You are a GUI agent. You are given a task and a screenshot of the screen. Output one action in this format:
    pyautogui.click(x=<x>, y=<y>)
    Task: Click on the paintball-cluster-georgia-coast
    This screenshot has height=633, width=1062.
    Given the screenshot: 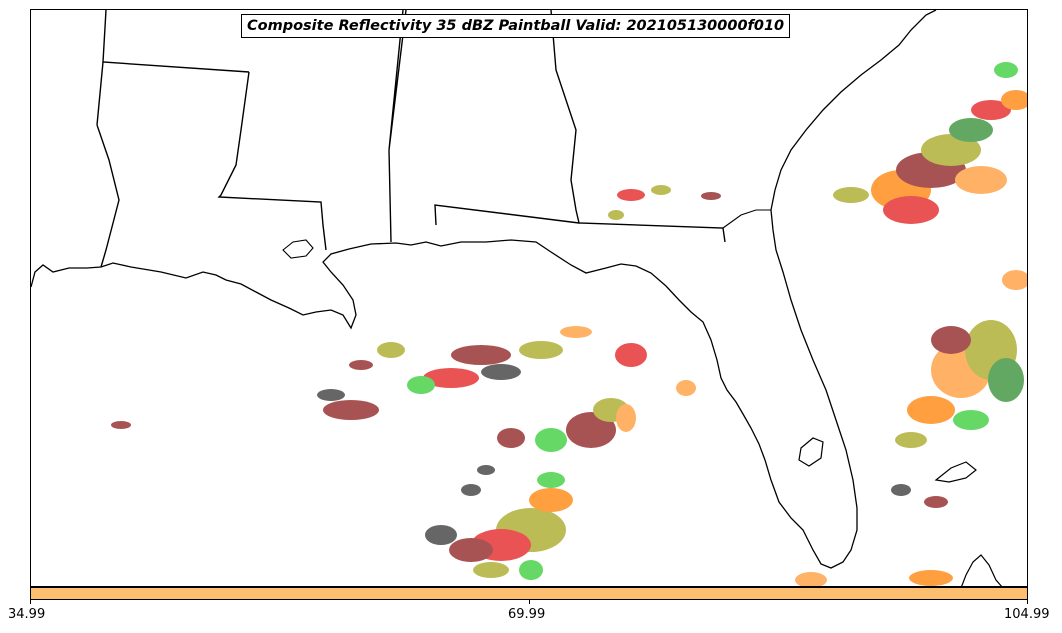 What is the action you would take?
    pyautogui.click(x=930, y=143)
    